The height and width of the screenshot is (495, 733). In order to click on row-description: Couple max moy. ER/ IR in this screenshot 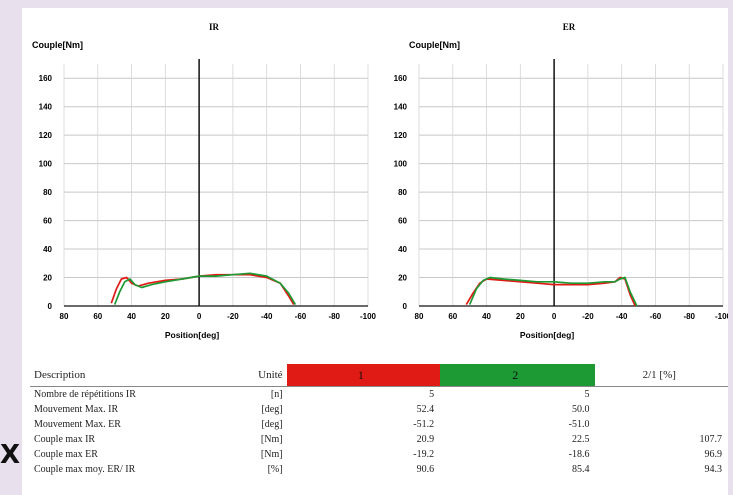, I will do `click(85, 469)`.